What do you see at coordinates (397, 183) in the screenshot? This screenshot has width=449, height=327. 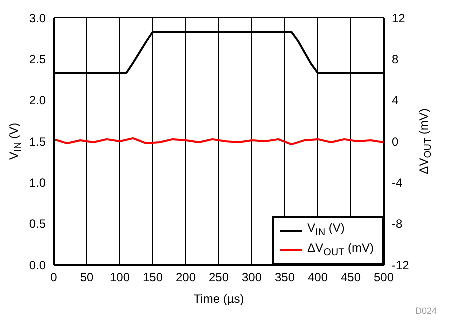 I see `y2-tick-label: -4` at bounding box center [397, 183].